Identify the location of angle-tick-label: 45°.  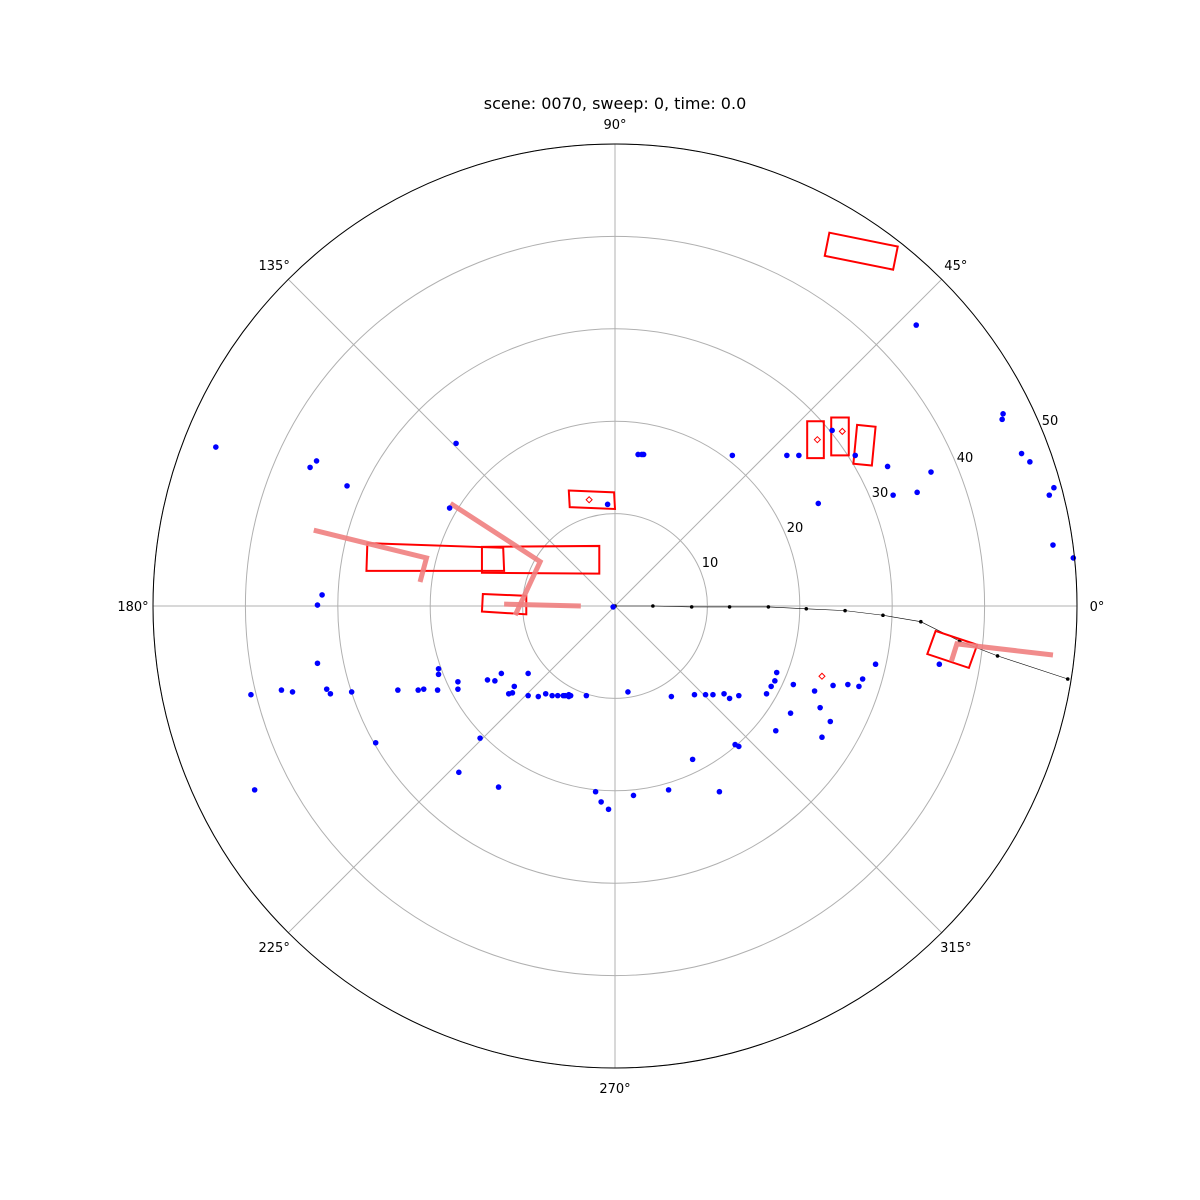
(955, 266).